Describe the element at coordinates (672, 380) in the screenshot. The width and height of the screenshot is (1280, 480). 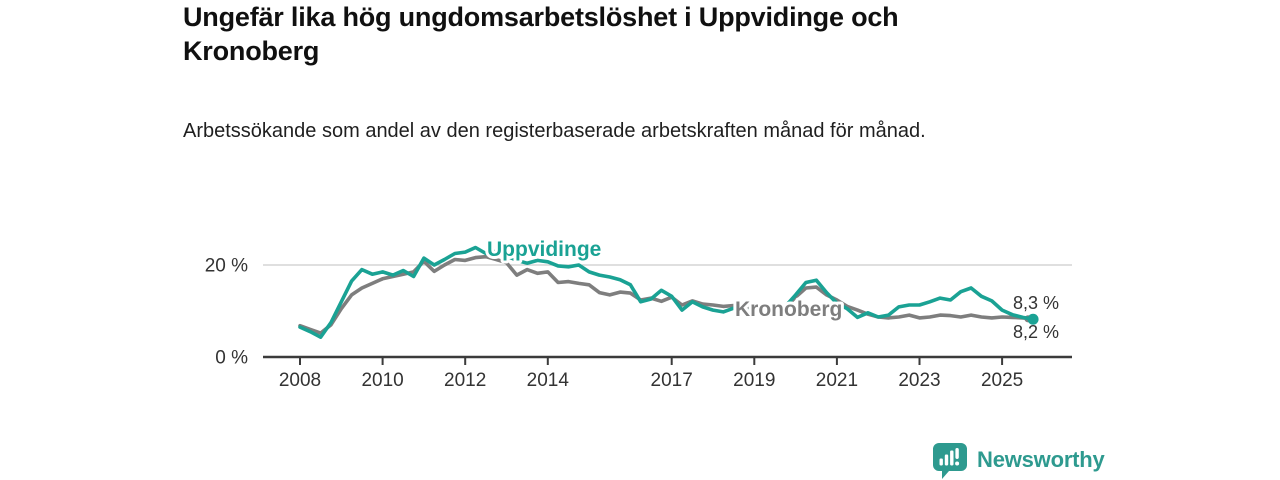
I see `x-tick-label: 2017` at that location.